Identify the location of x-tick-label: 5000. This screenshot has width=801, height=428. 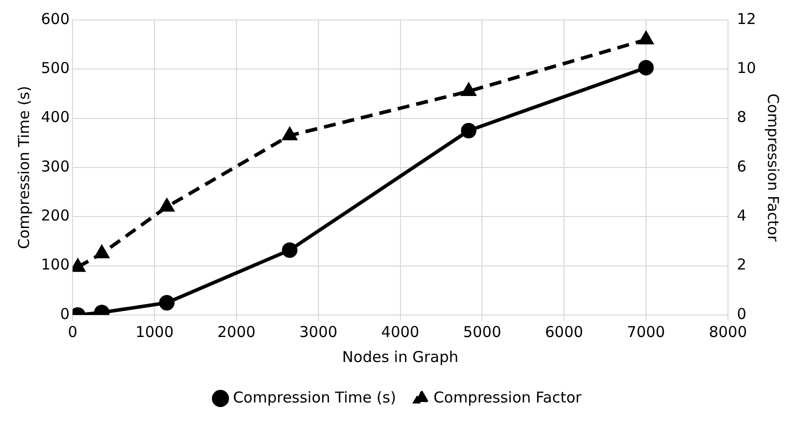
(482, 331).